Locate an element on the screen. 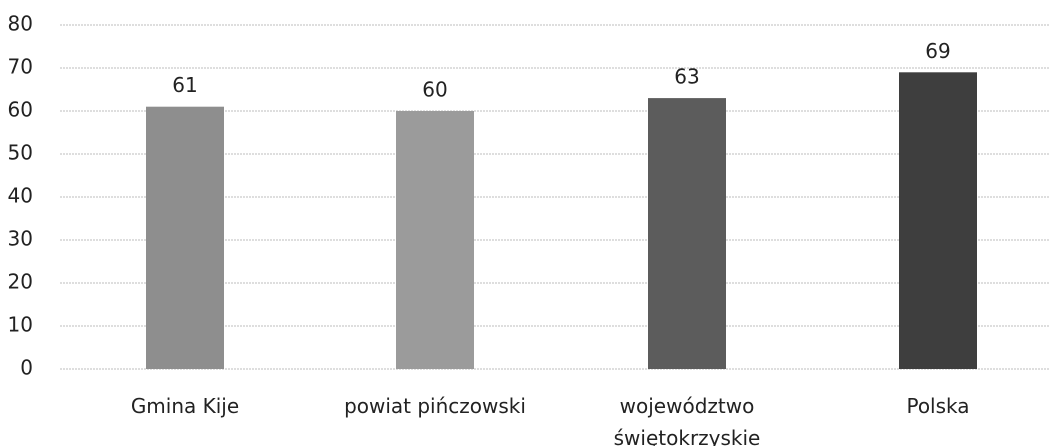  y-tick-label: 20 is located at coordinates (20, 282).